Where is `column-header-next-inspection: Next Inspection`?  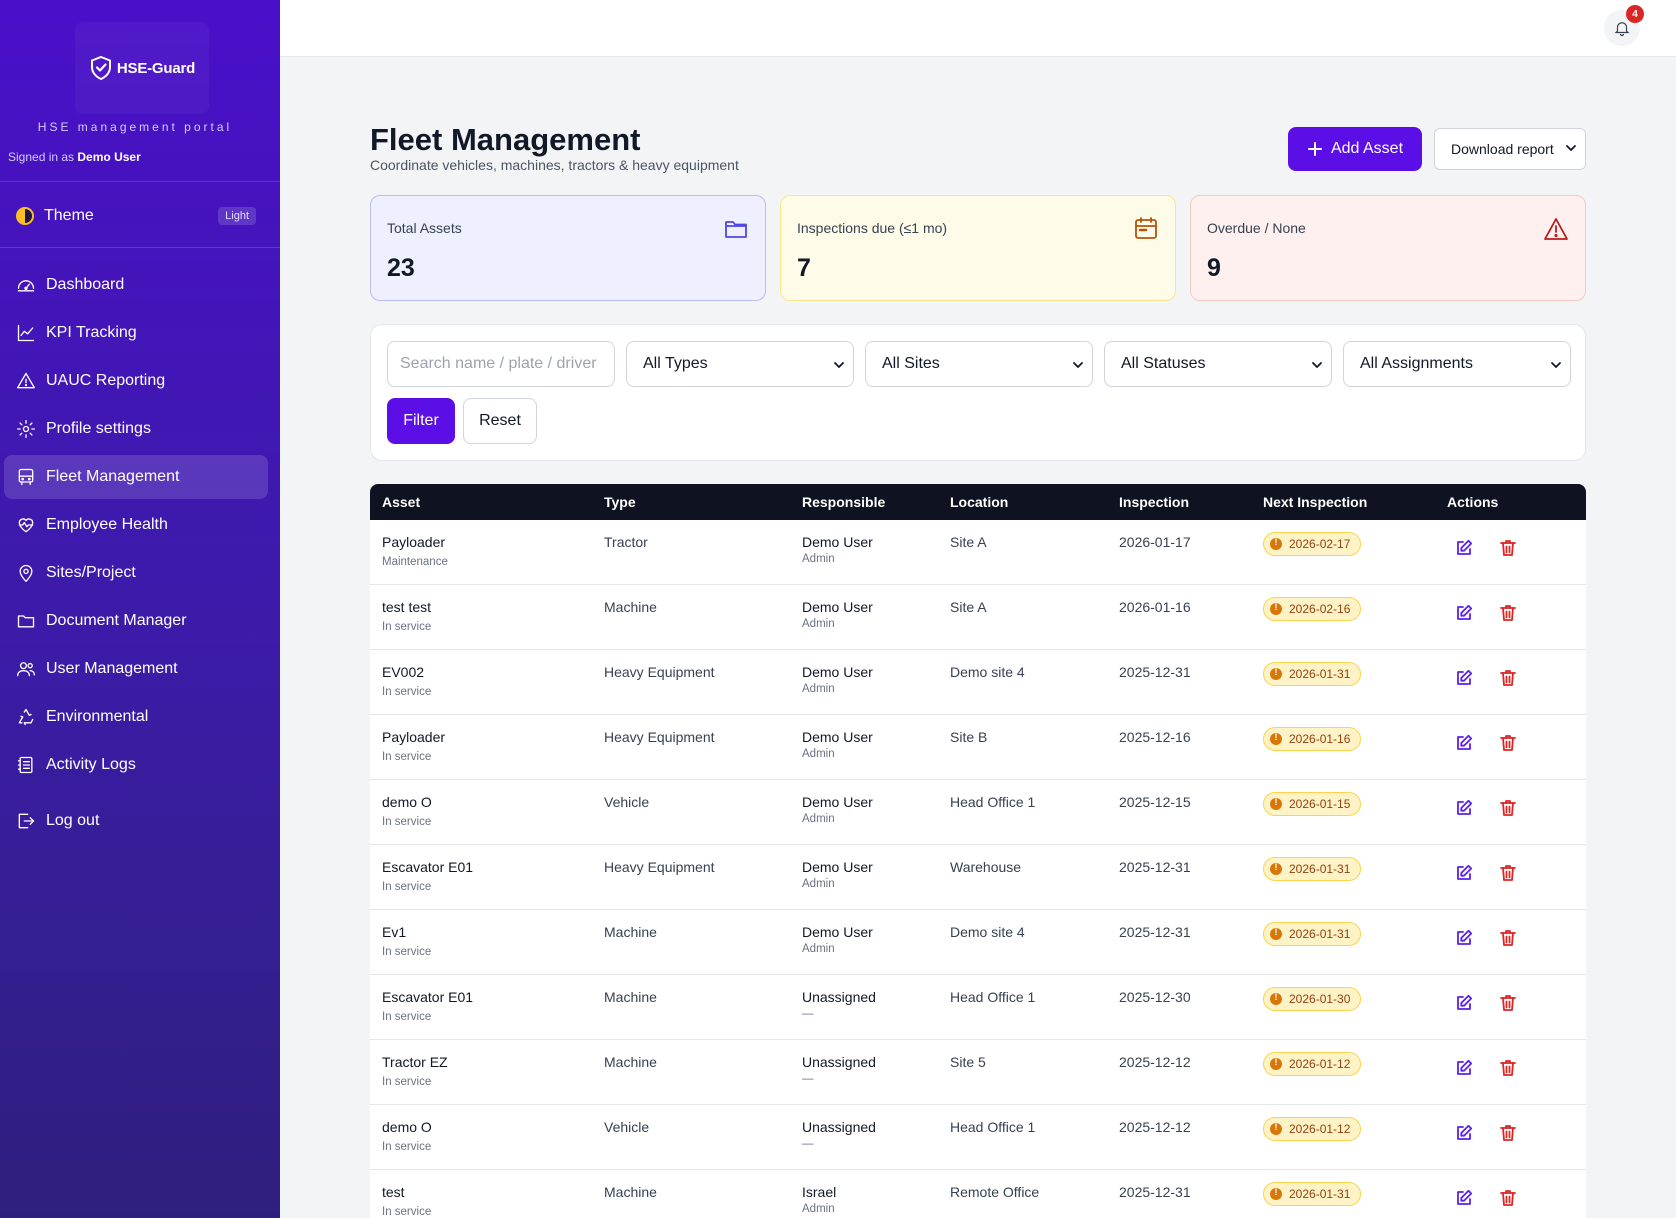
column-header-next-inspection: Next Inspection is located at coordinates (1315, 502).